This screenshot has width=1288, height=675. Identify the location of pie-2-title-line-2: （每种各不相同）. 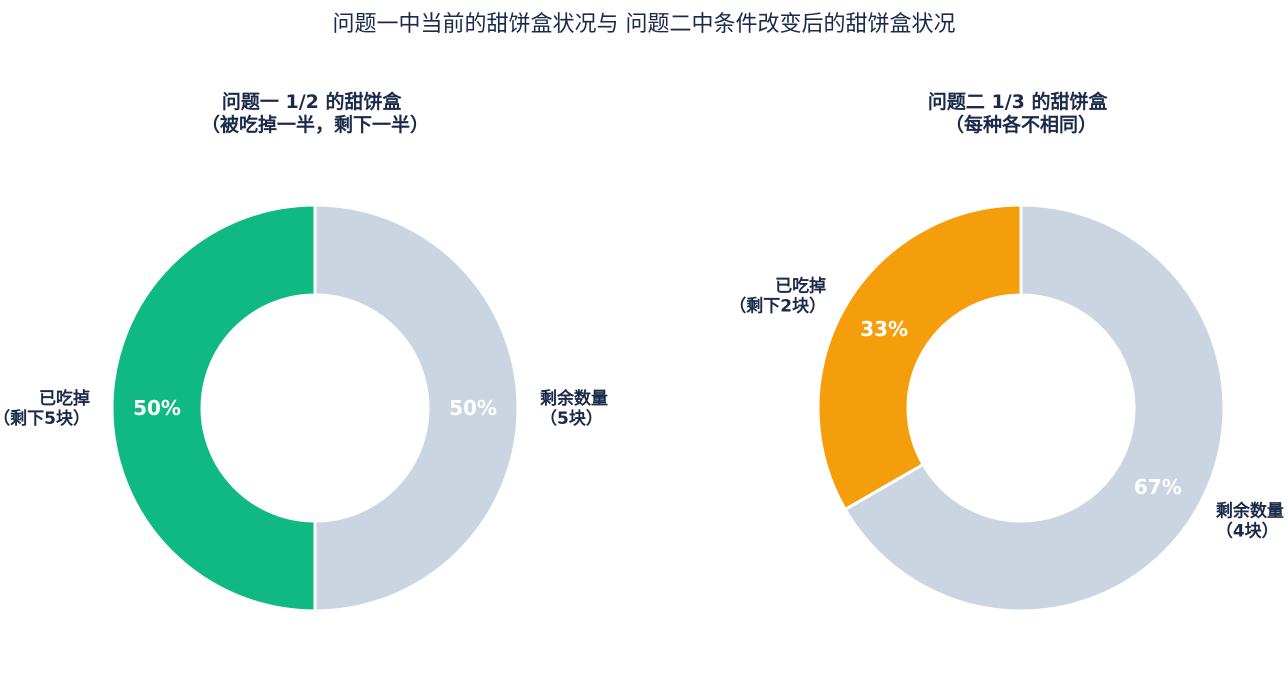
(1021, 124).